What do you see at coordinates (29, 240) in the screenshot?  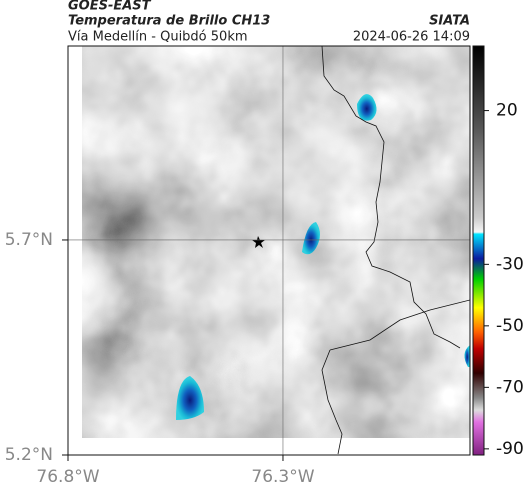 I see `y-tick-label: 5.7°N` at bounding box center [29, 240].